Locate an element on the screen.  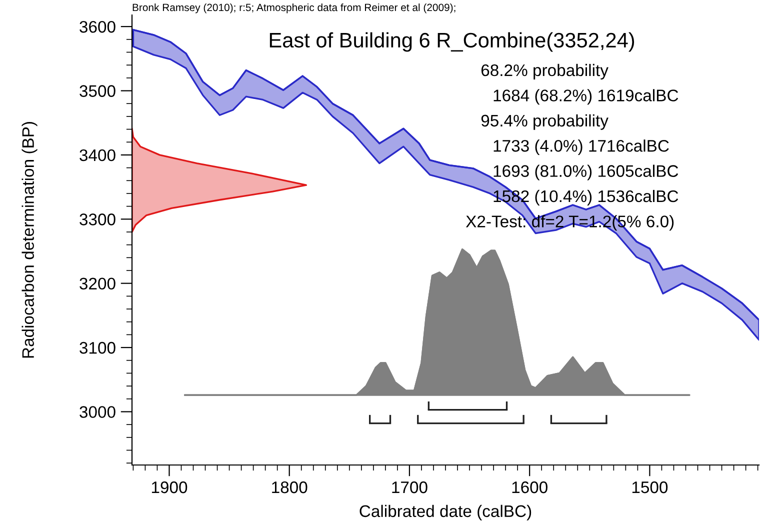
y-tick-label: 3100 is located at coordinates (98, 348).